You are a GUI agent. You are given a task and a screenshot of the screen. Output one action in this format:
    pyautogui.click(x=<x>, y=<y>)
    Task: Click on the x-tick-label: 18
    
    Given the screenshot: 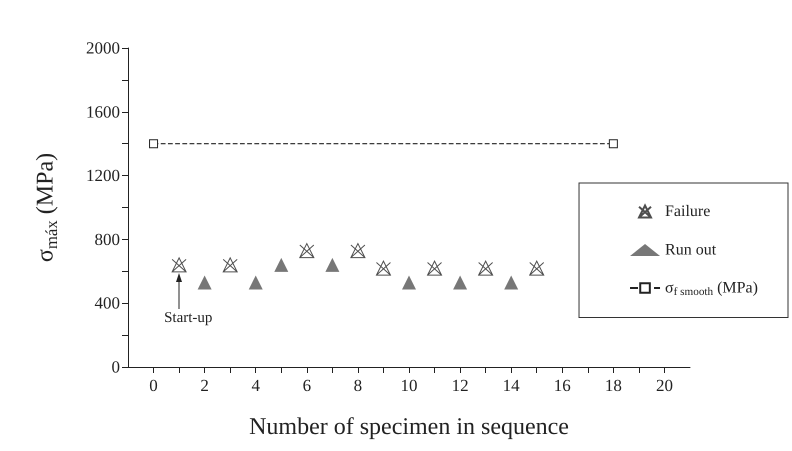 What is the action you would take?
    pyautogui.click(x=613, y=385)
    